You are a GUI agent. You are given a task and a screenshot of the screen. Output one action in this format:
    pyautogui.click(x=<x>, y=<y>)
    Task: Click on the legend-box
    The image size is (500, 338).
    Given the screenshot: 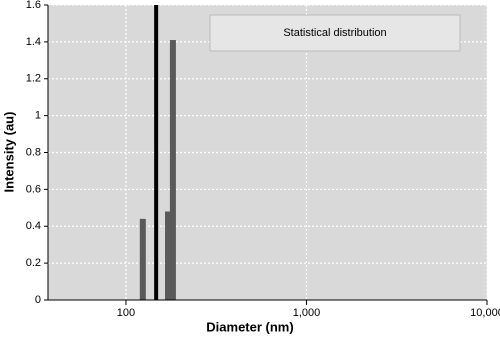 What is the action you would take?
    pyautogui.click(x=335, y=33)
    